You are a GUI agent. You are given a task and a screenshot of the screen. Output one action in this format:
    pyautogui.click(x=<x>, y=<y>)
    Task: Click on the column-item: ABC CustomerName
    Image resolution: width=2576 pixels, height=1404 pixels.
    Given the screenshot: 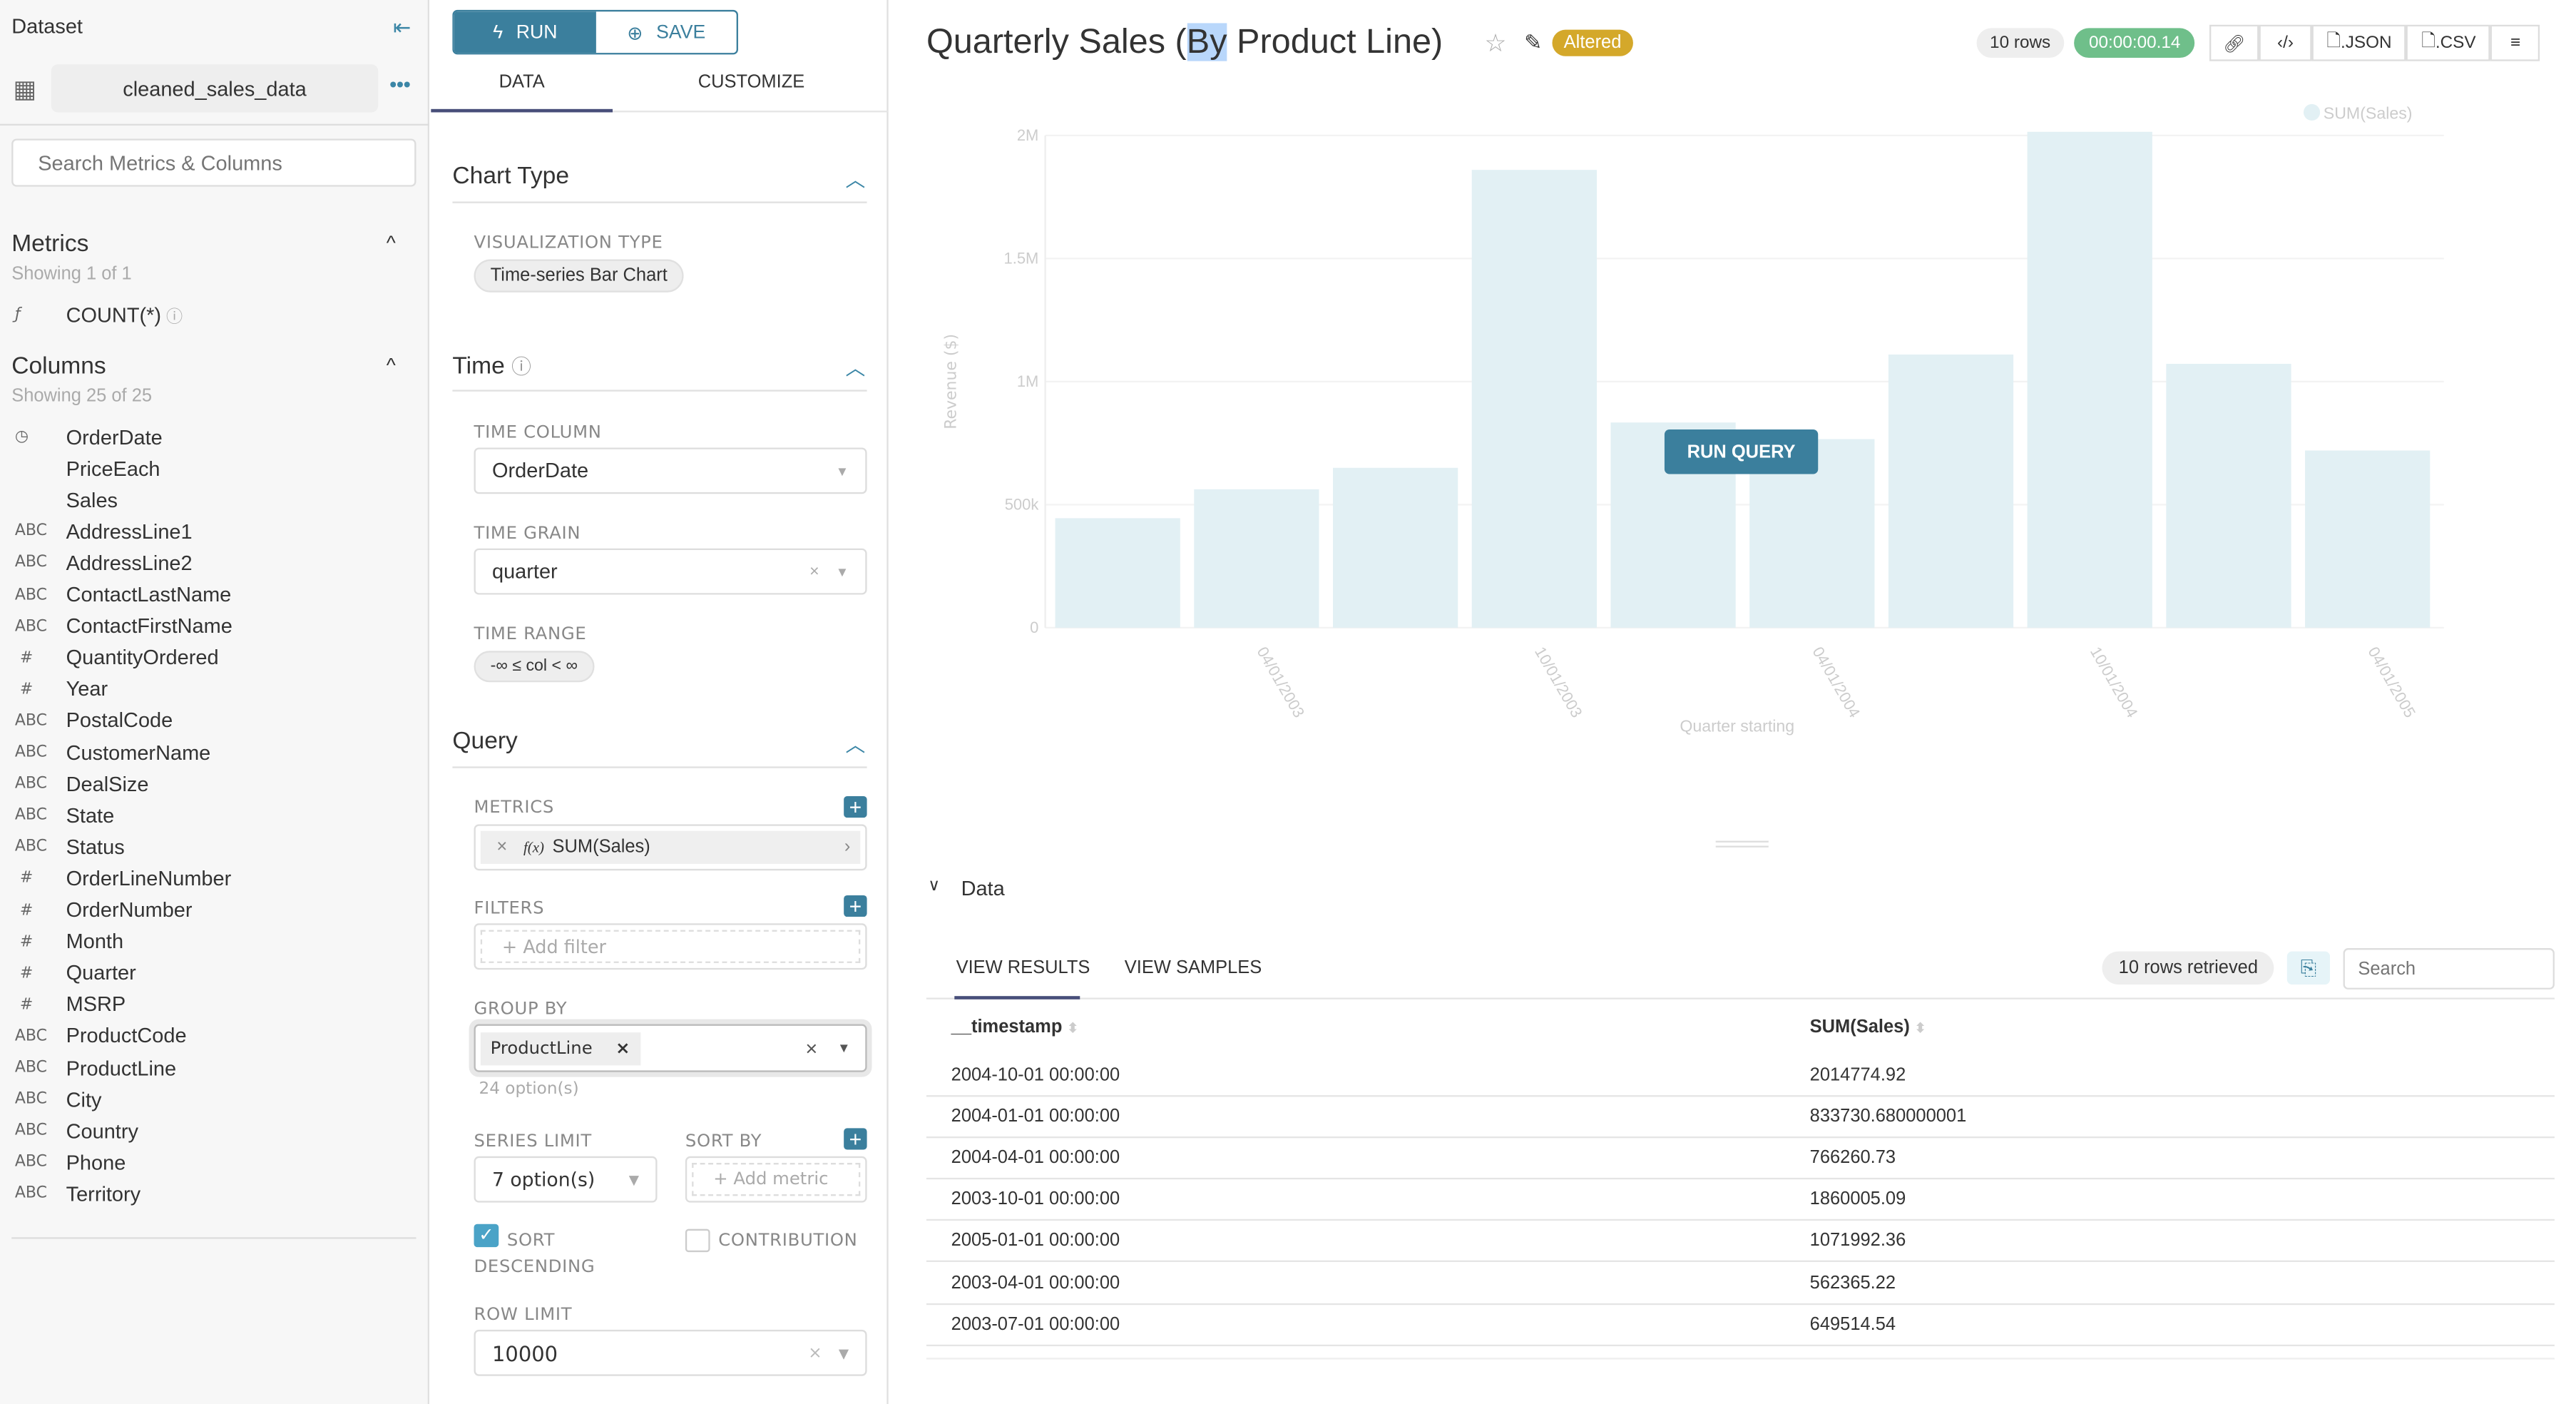 What is the action you would take?
    pyautogui.click(x=206, y=752)
    